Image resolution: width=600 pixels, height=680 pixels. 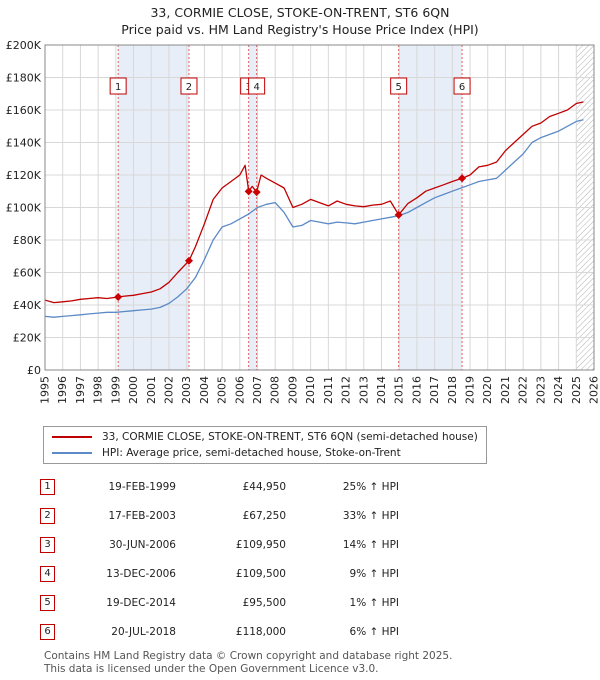 I want to click on sale-number-label: 1, so click(x=118, y=87).